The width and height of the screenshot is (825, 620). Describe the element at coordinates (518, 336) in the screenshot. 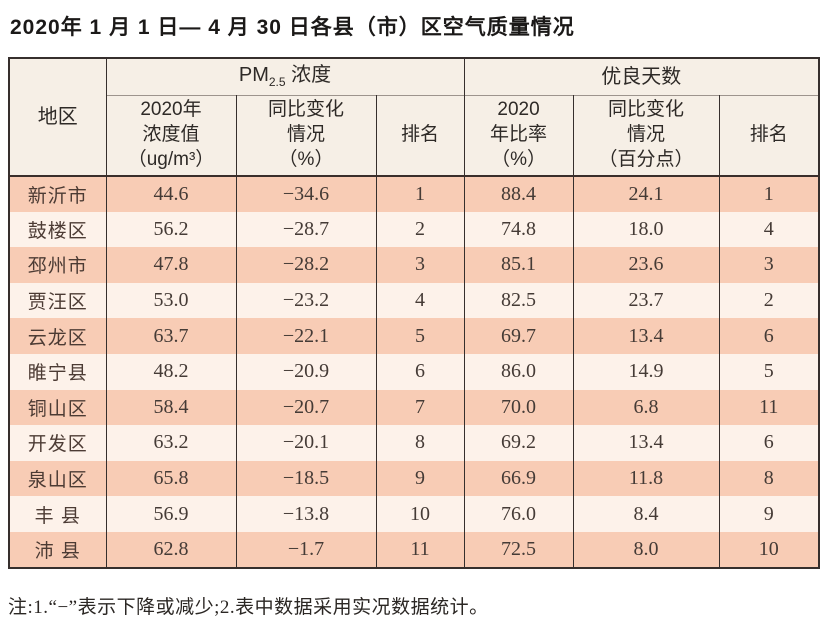

I see `cell-days-ratio: 69.7` at that location.